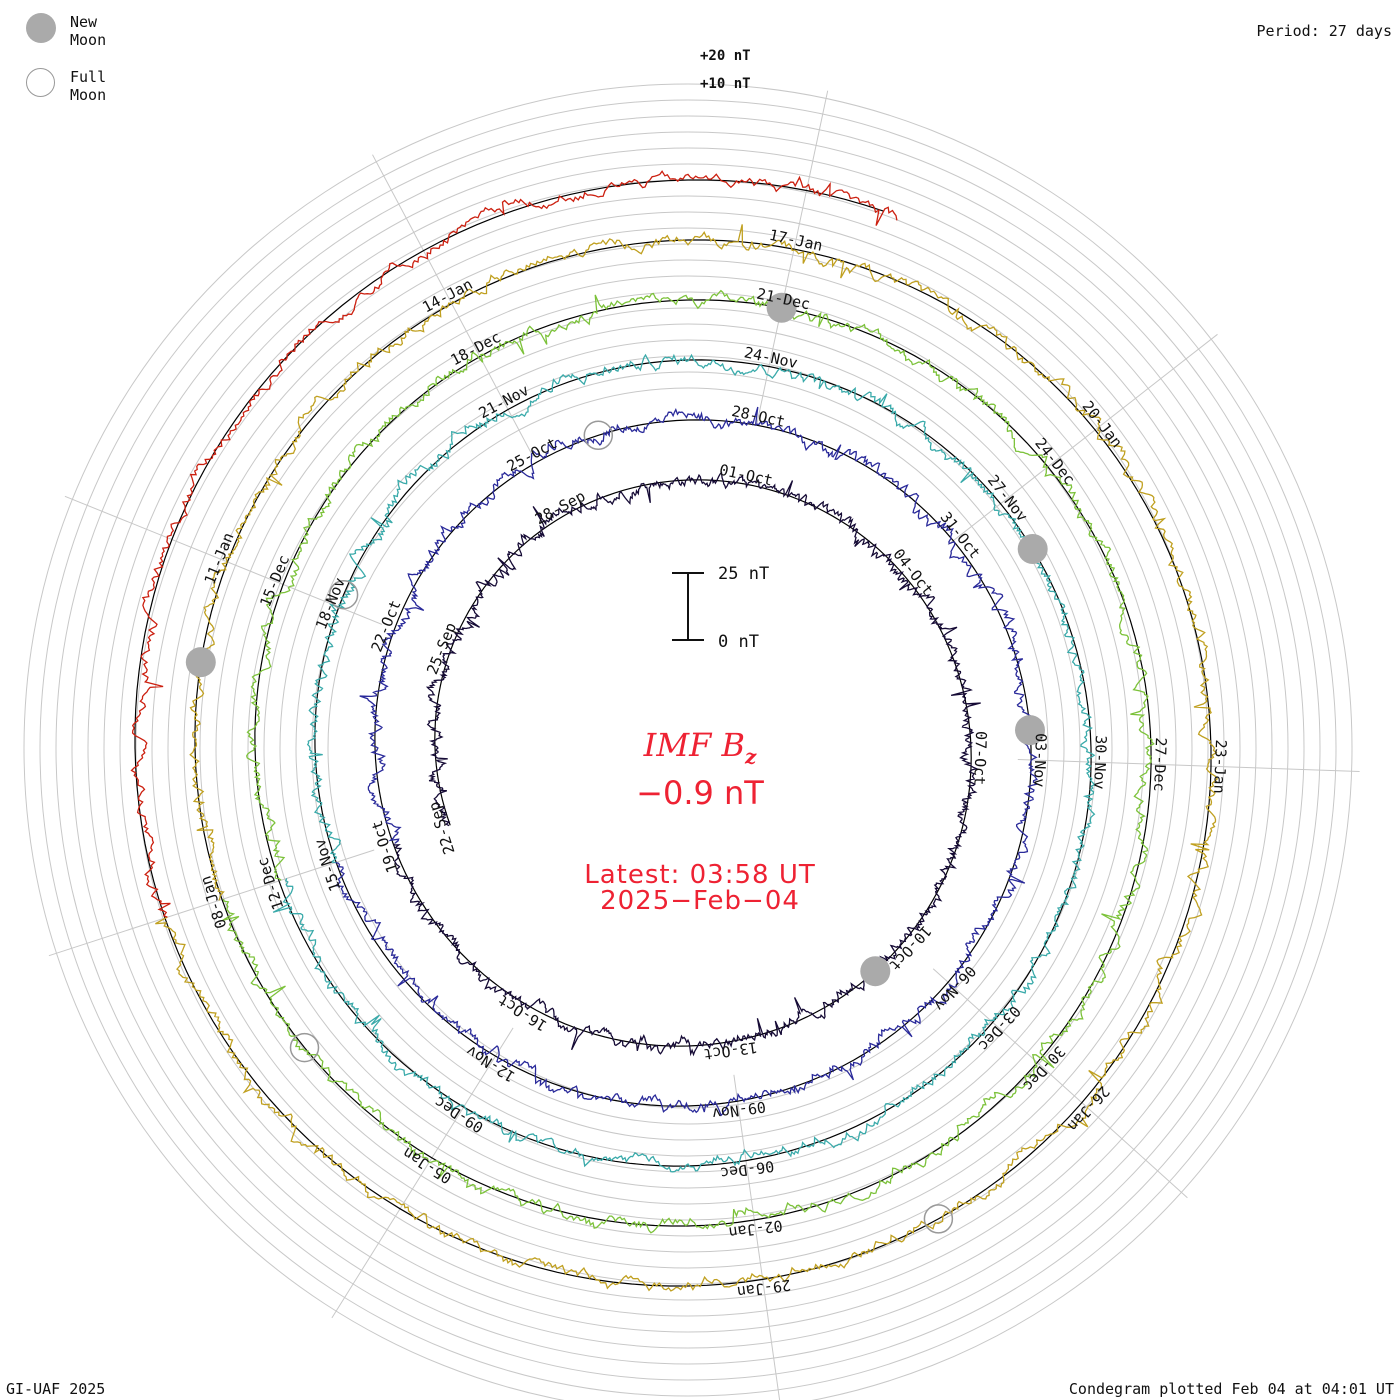 The height and width of the screenshot is (1400, 1400). I want to click on date-label: 23-Jan, so click(1220, 766).